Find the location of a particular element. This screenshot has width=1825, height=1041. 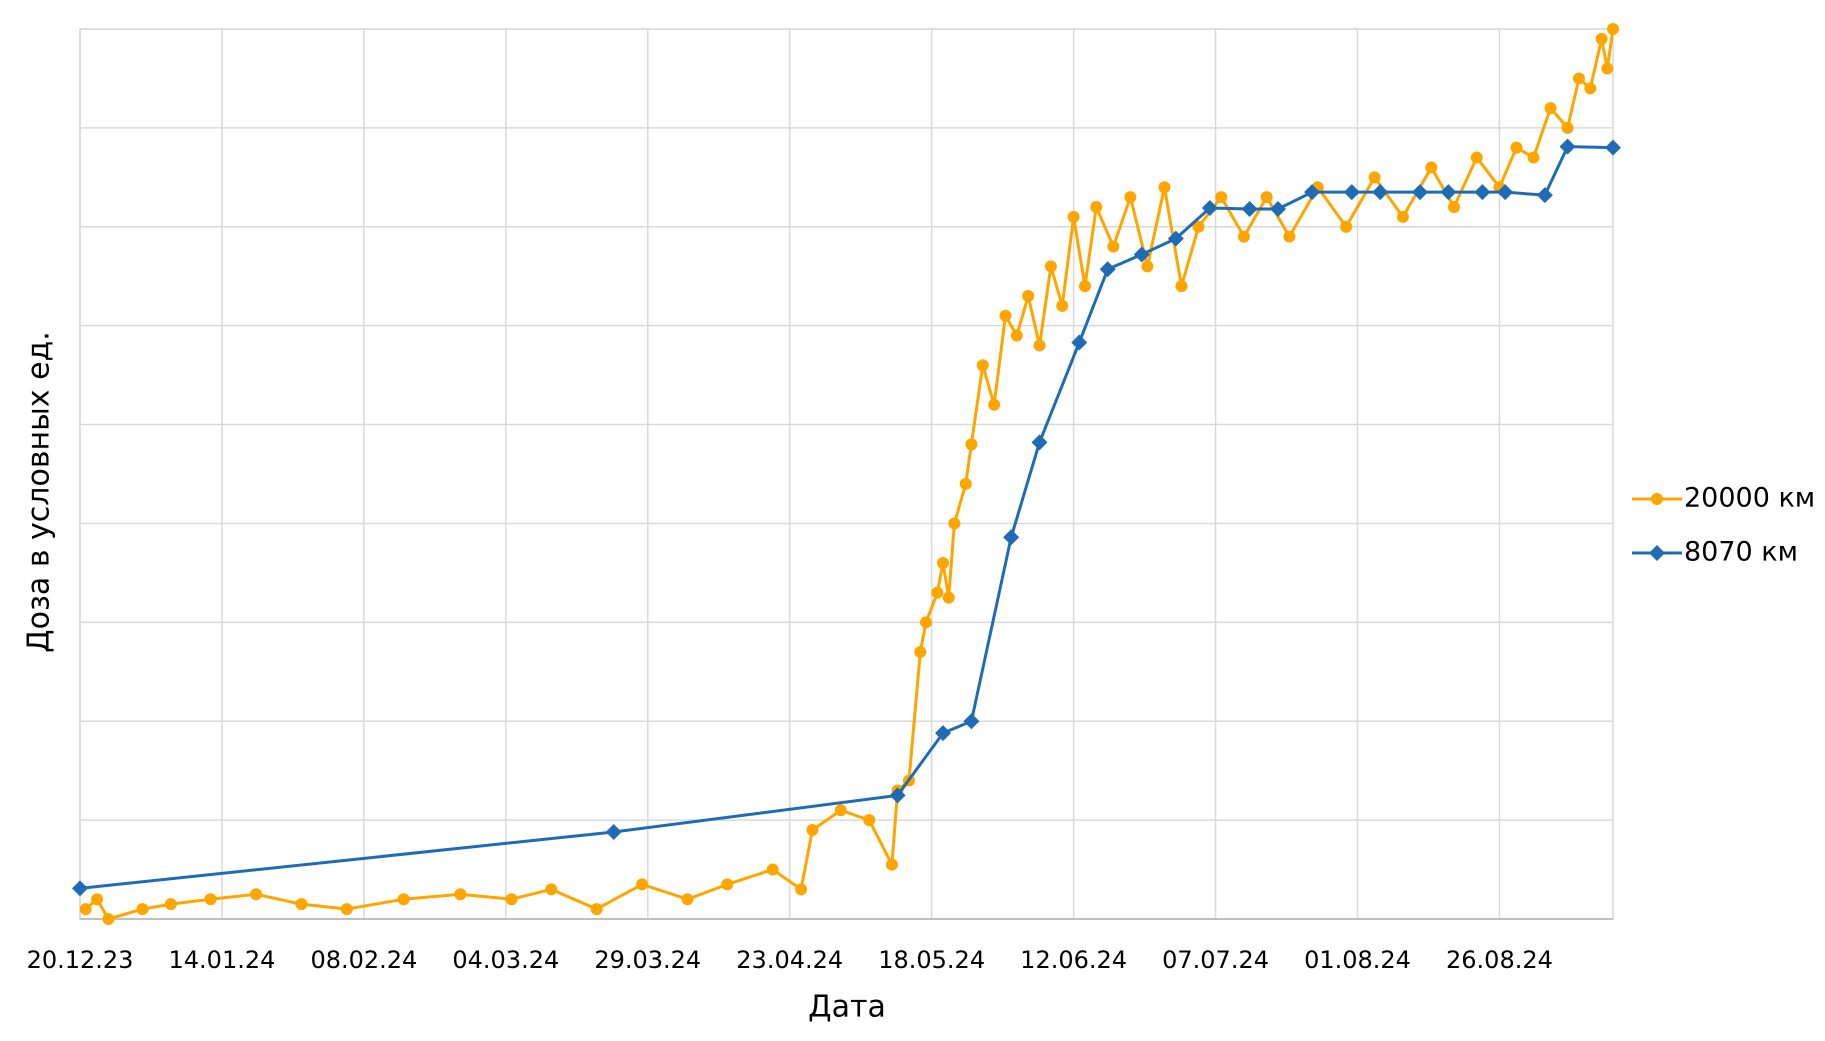

legend-label: 20000 км is located at coordinates (1749, 498).